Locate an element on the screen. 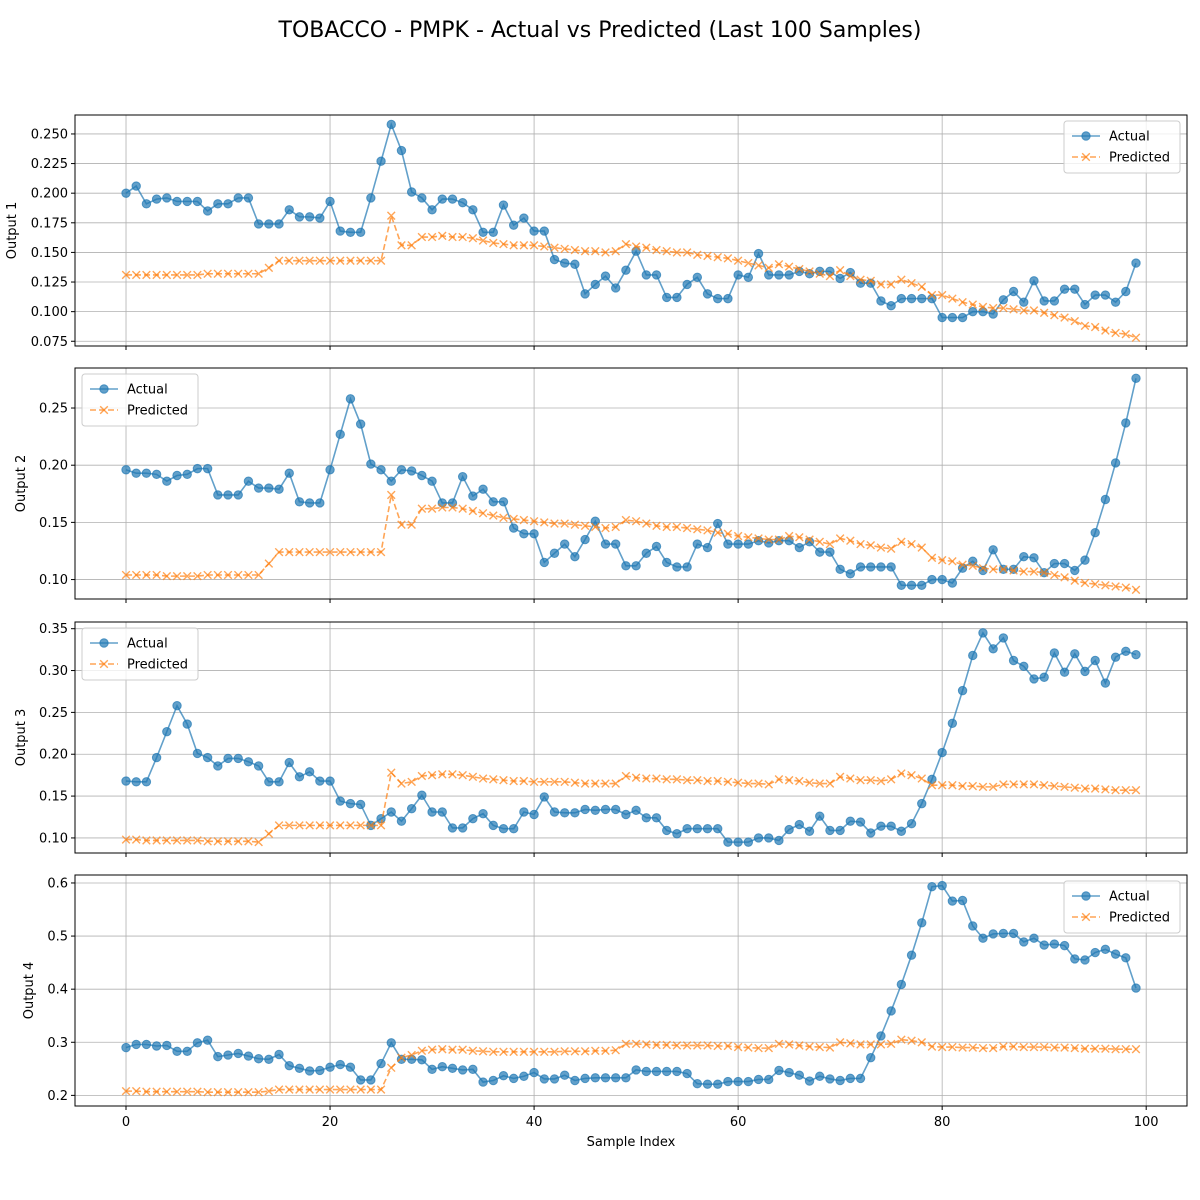 This screenshot has width=1200, height=1200. x-tick-label: 100 is located at coordinates (1146, 1122).